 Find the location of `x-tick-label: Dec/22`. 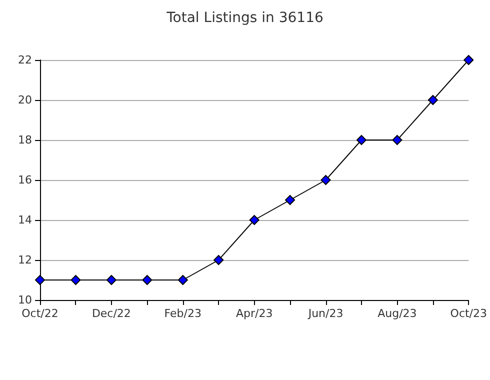

x-tick-label: Dec/22 is located at coordinates (111, 313).